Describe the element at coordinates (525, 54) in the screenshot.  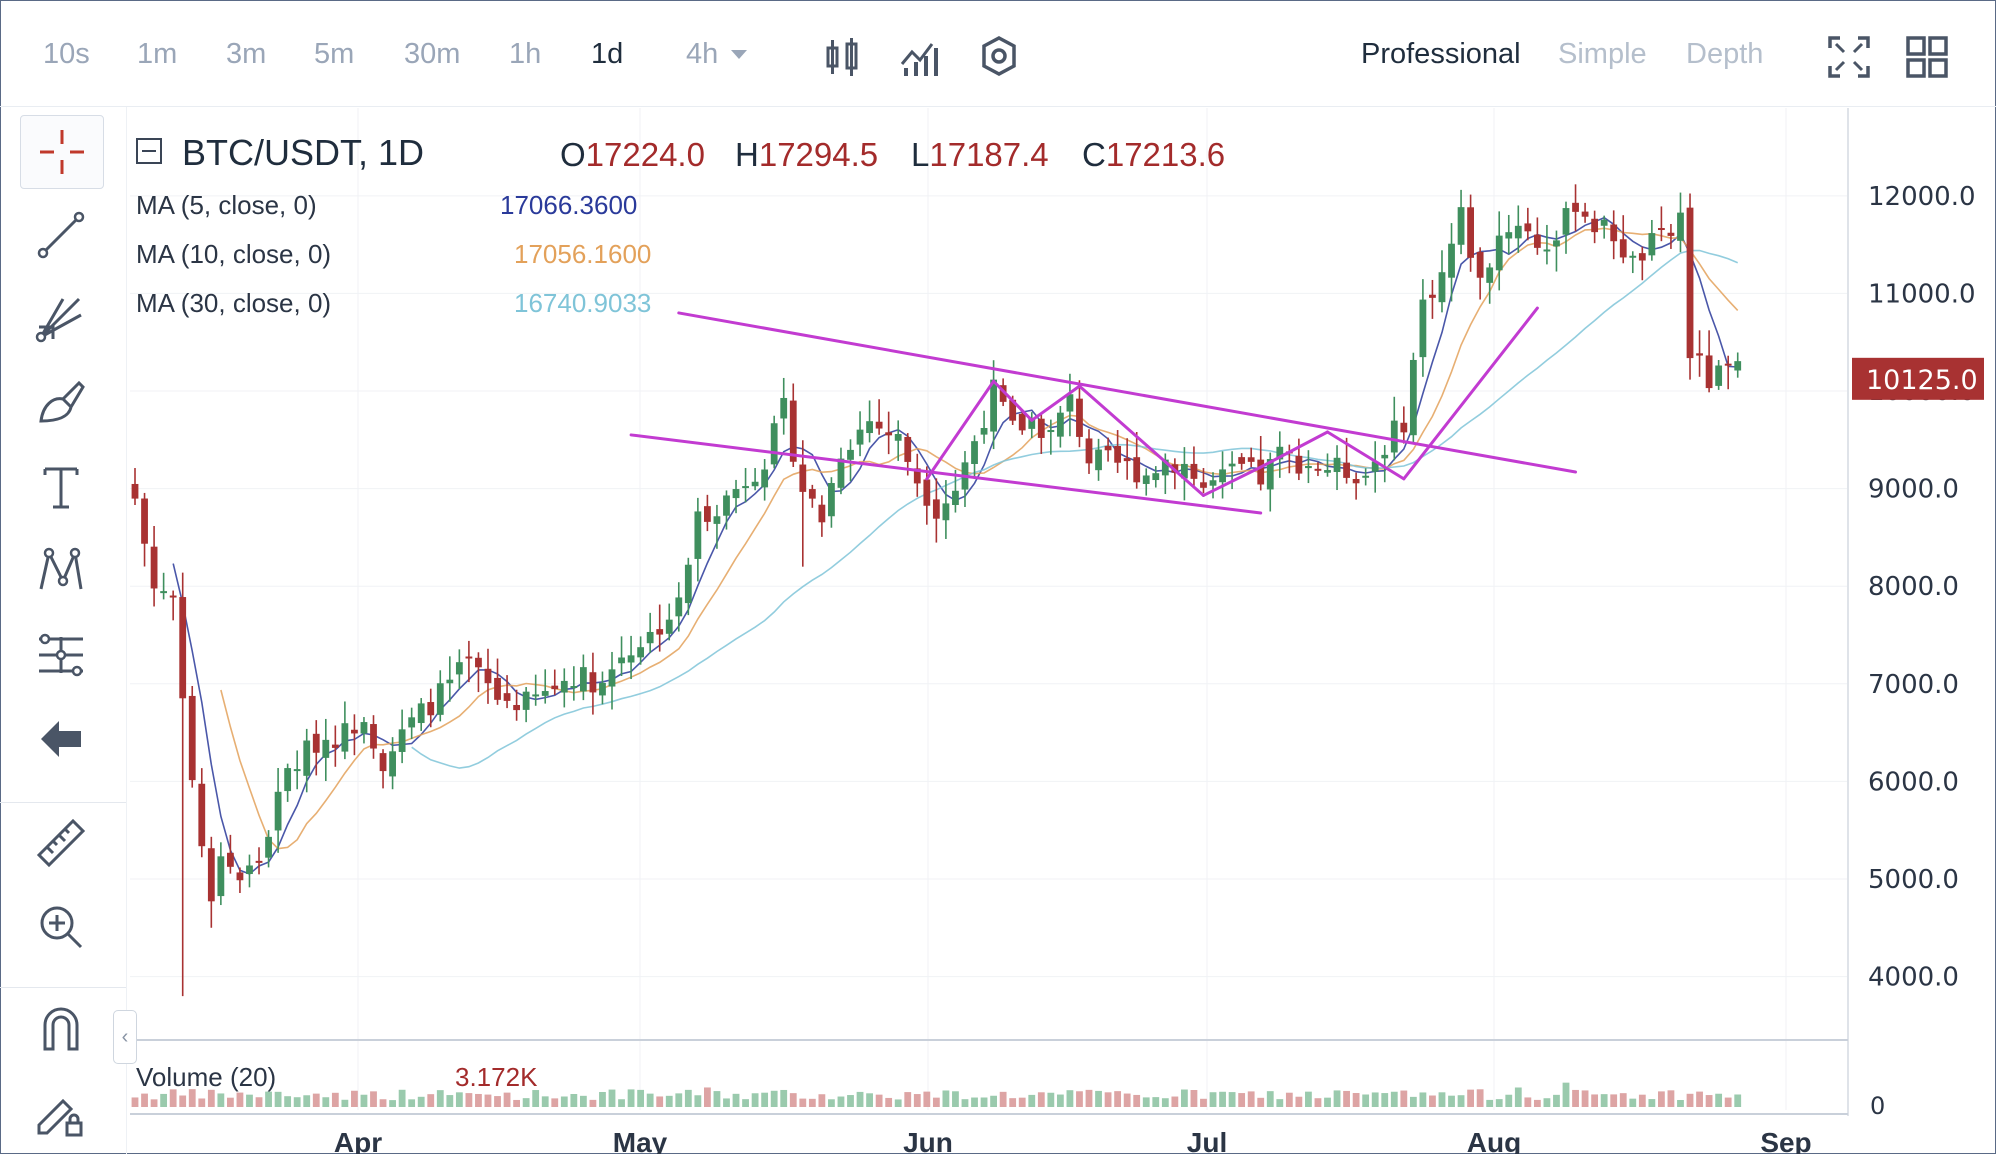
I see `timeframe-1h: 1h` at that location.